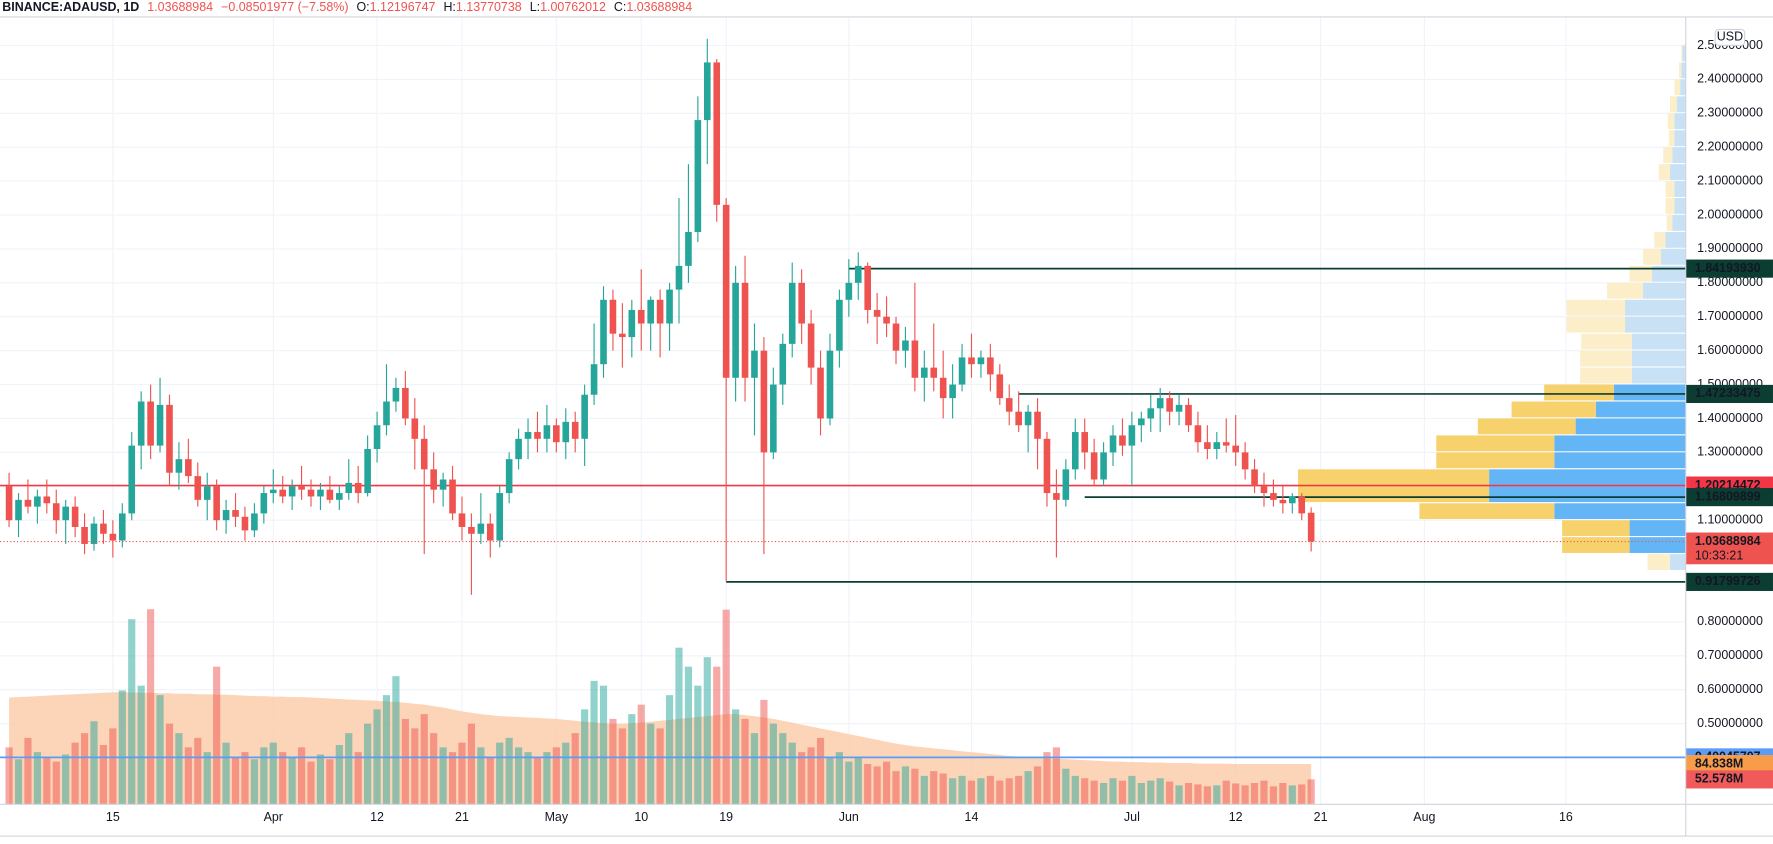  Describe the element at coordinates (1730, 79) in the screenshot. I see `y-tick-label: 2.40000000` at that location.